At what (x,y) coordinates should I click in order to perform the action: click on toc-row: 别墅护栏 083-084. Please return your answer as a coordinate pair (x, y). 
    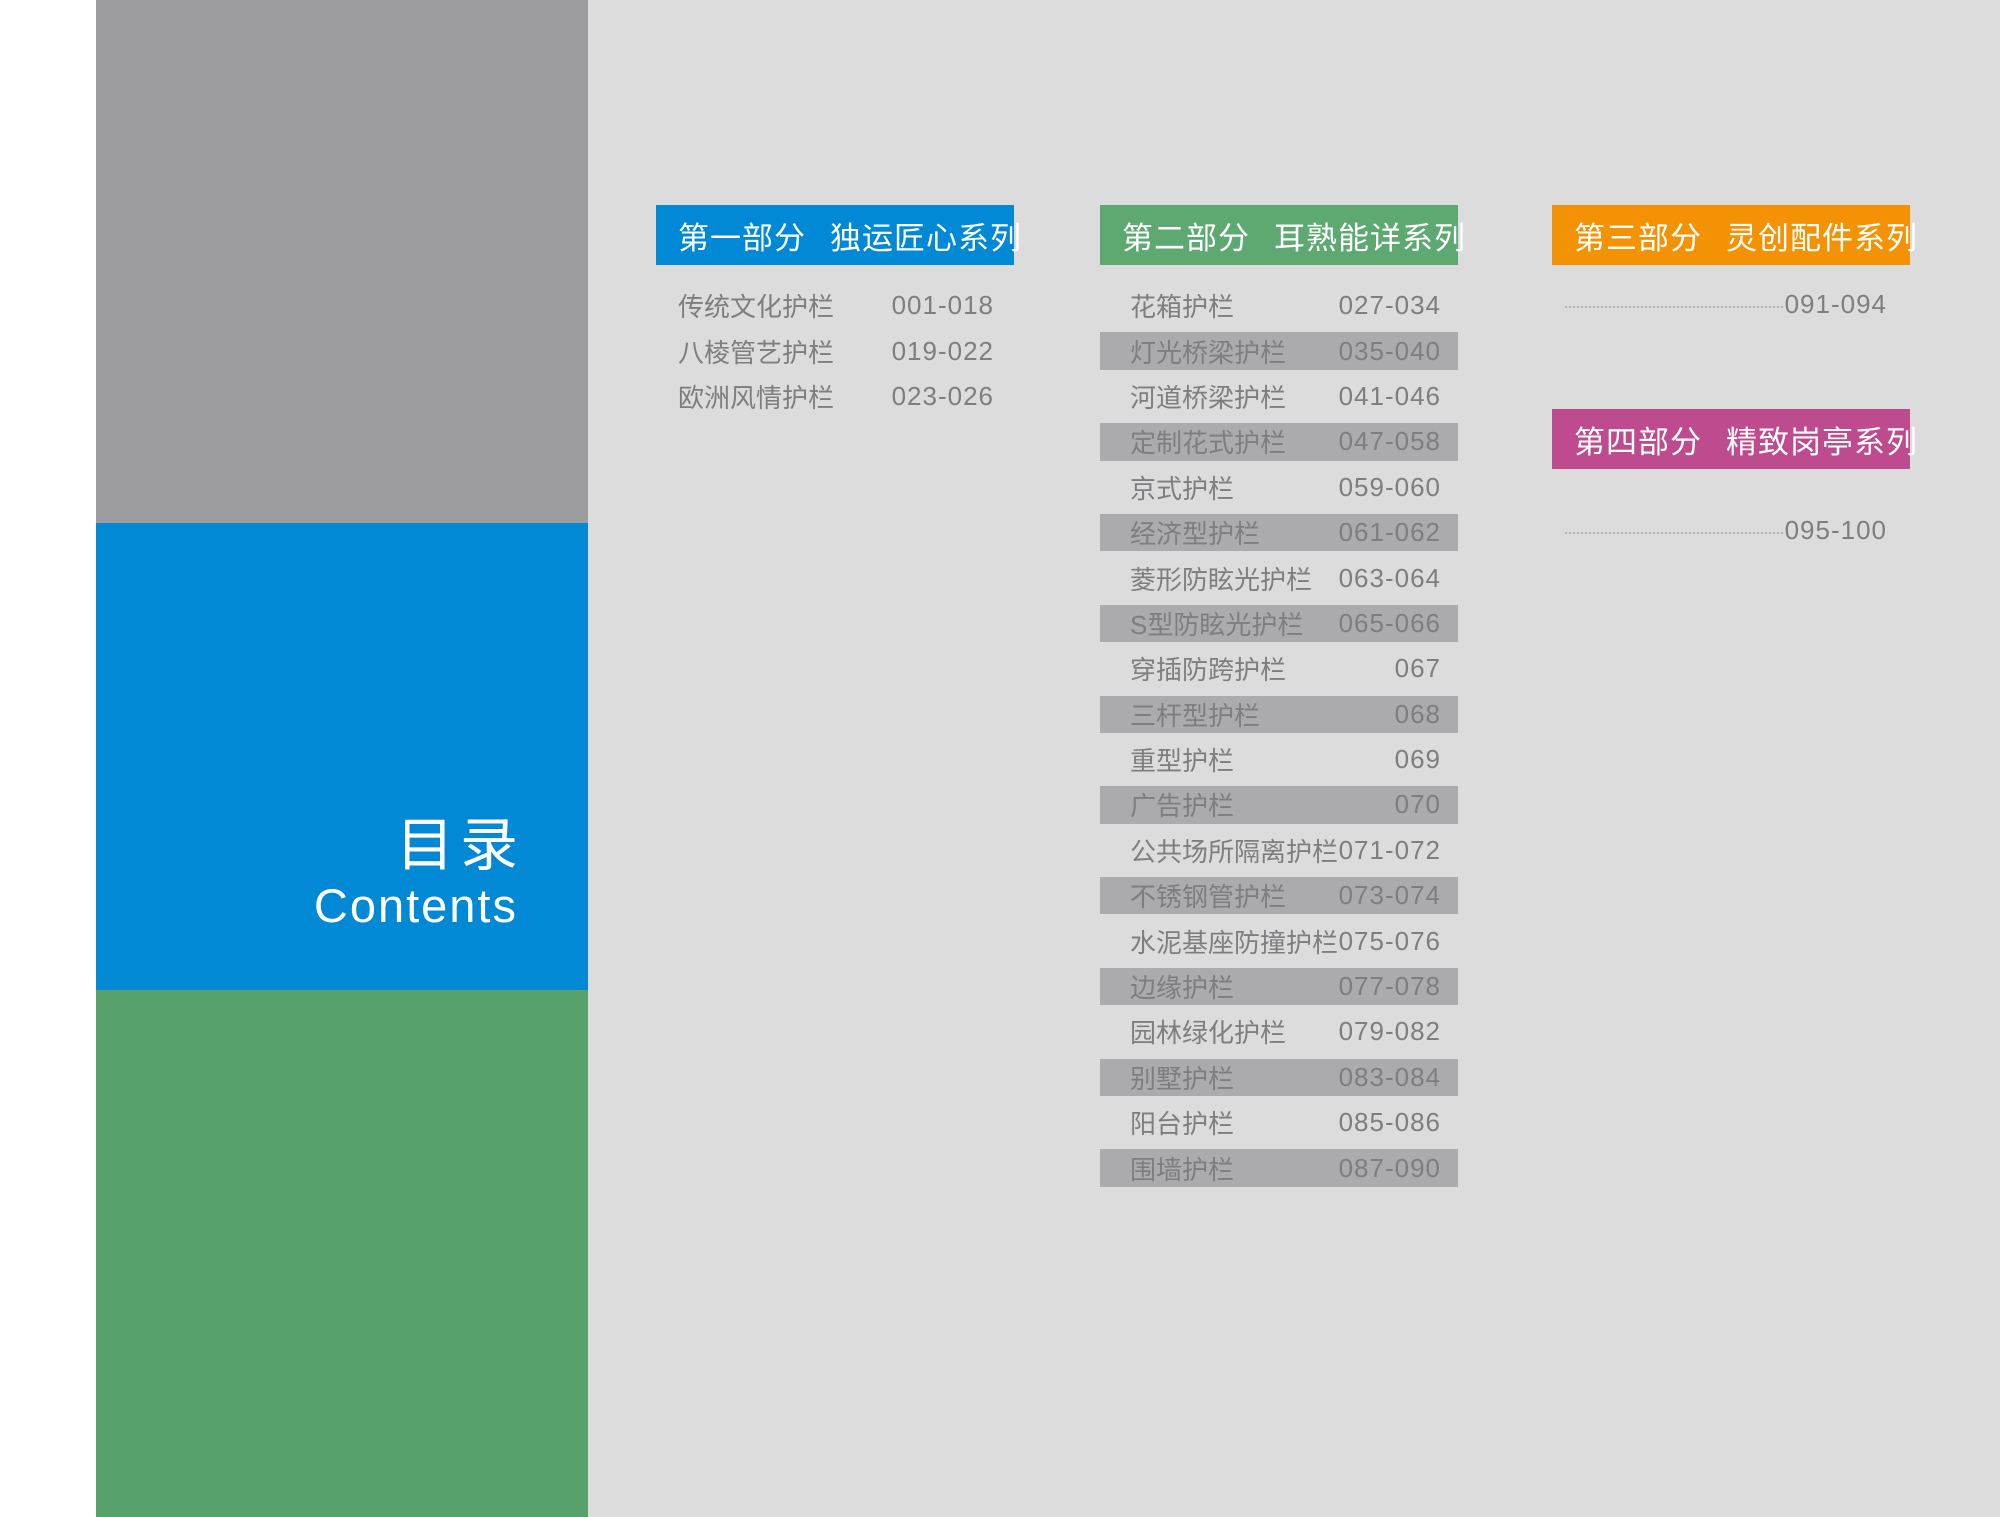
    Looking at the image, I should click on (1279, 1077).